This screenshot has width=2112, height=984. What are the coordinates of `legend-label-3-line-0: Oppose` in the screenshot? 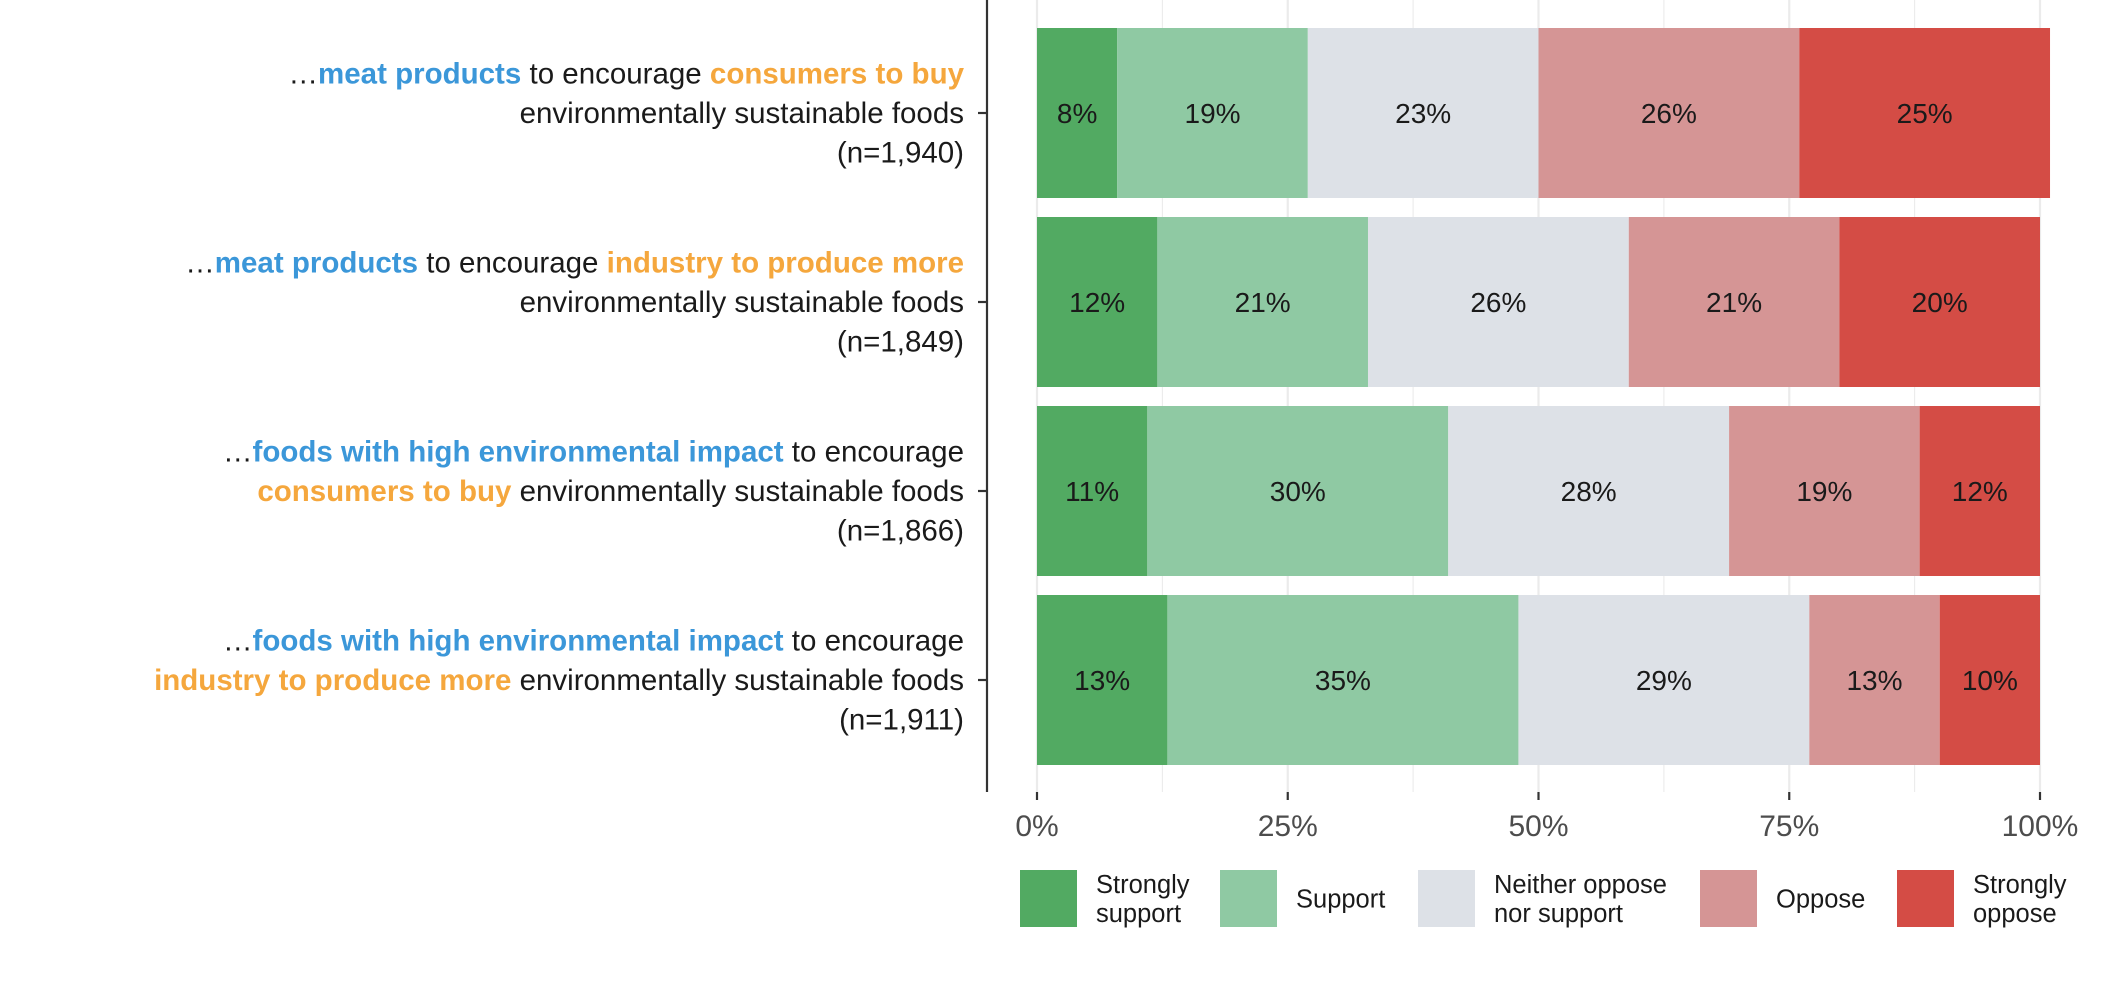 It's located at (1820, 900).